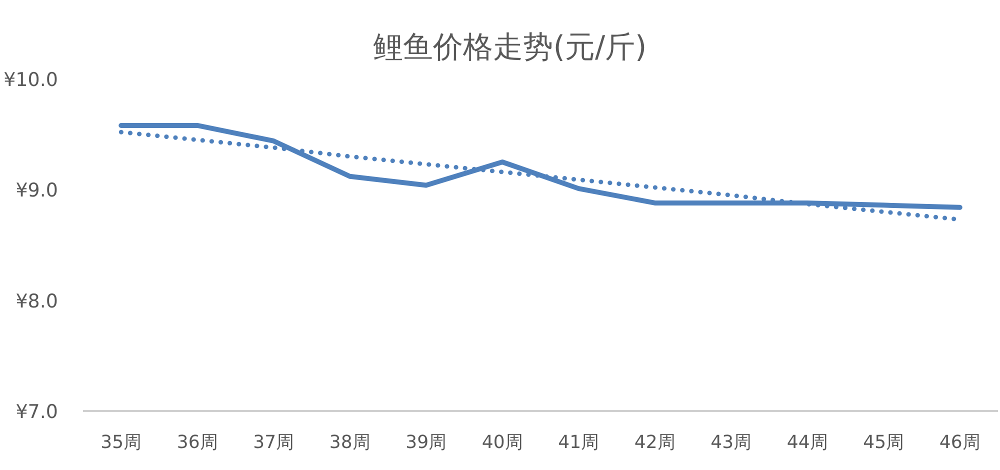 The height and width of the screenshot is (470, 1000). What do you see at coordinates (959, 442) in the screenshot?
I see `x-tick-label: 46周` at bounding box center [959, 442].